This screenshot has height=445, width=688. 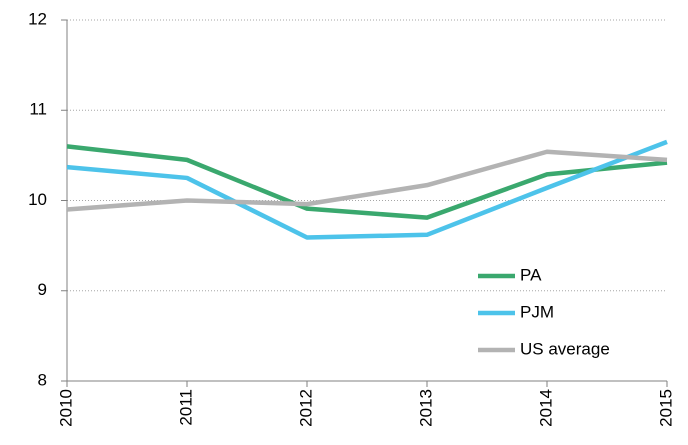 What do you see at coordinates (38, 109) in the screenshot?
I see `y-tick-label: 11` at bounding box center [38, 109].